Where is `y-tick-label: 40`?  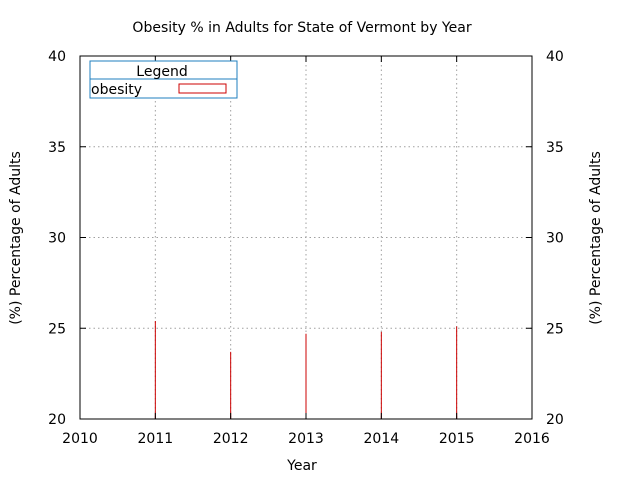
y-tick-label: 40 is located at coordinates (57, 57).